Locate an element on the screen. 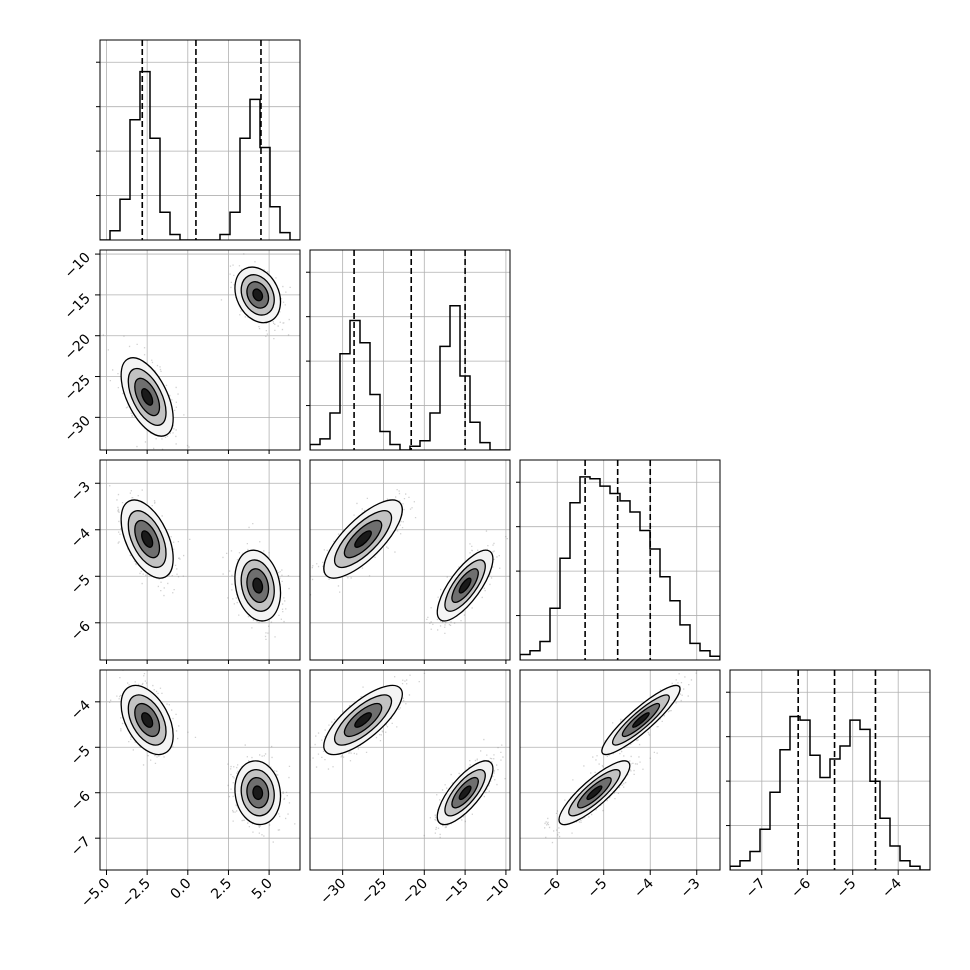  y-tick-label: −20 is located at coordinates (78, 347).